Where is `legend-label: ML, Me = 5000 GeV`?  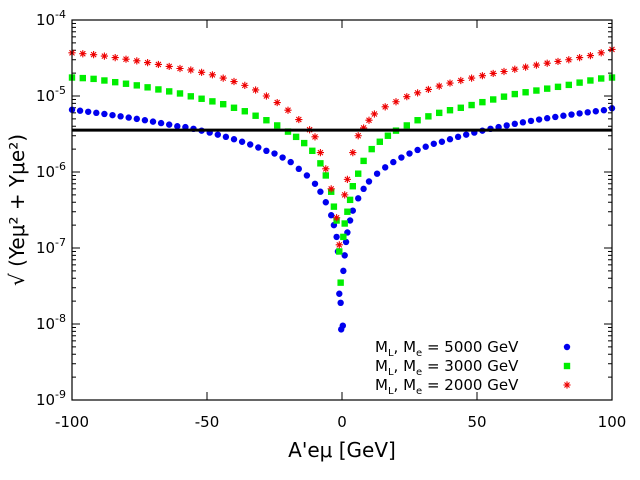
legend-label: ML, Me = 5000 GeV is located at coordinates (447, 348).